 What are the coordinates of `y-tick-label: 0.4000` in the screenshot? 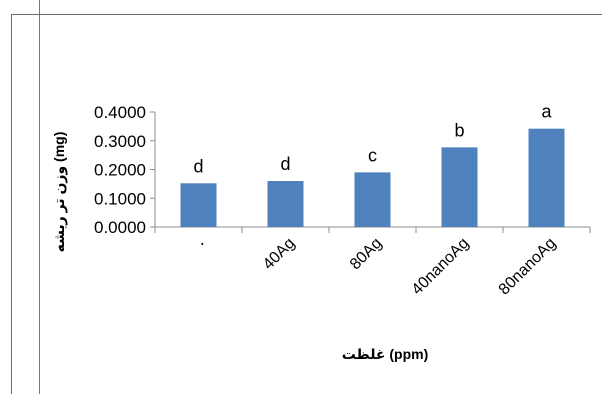 It's located at (120, 112).